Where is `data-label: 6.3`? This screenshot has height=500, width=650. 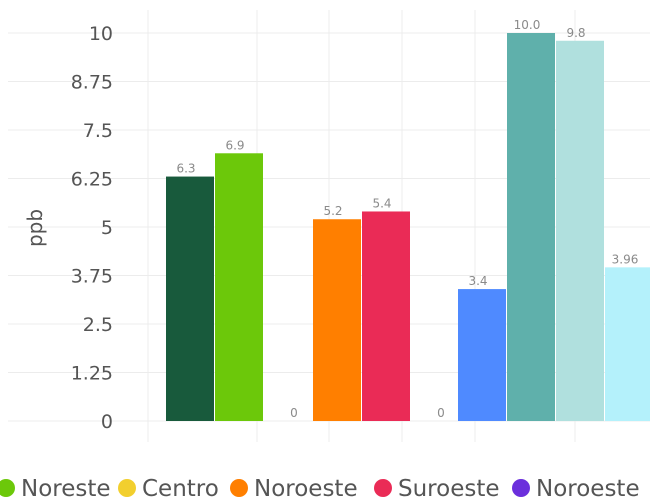 data-label: 6.3 is located at coordinates (185, 169).